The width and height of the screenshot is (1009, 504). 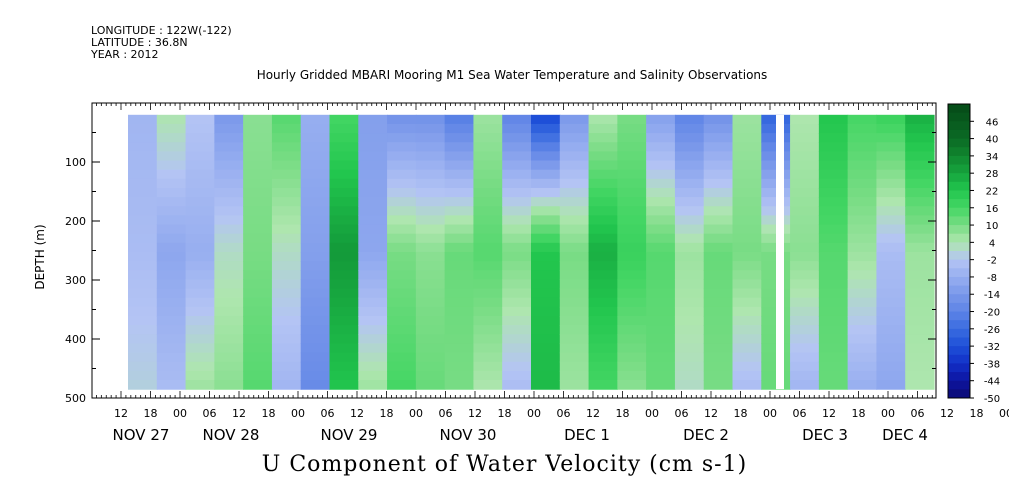 I want to click on x-tick-label: 00, so click(x=180, y=413).